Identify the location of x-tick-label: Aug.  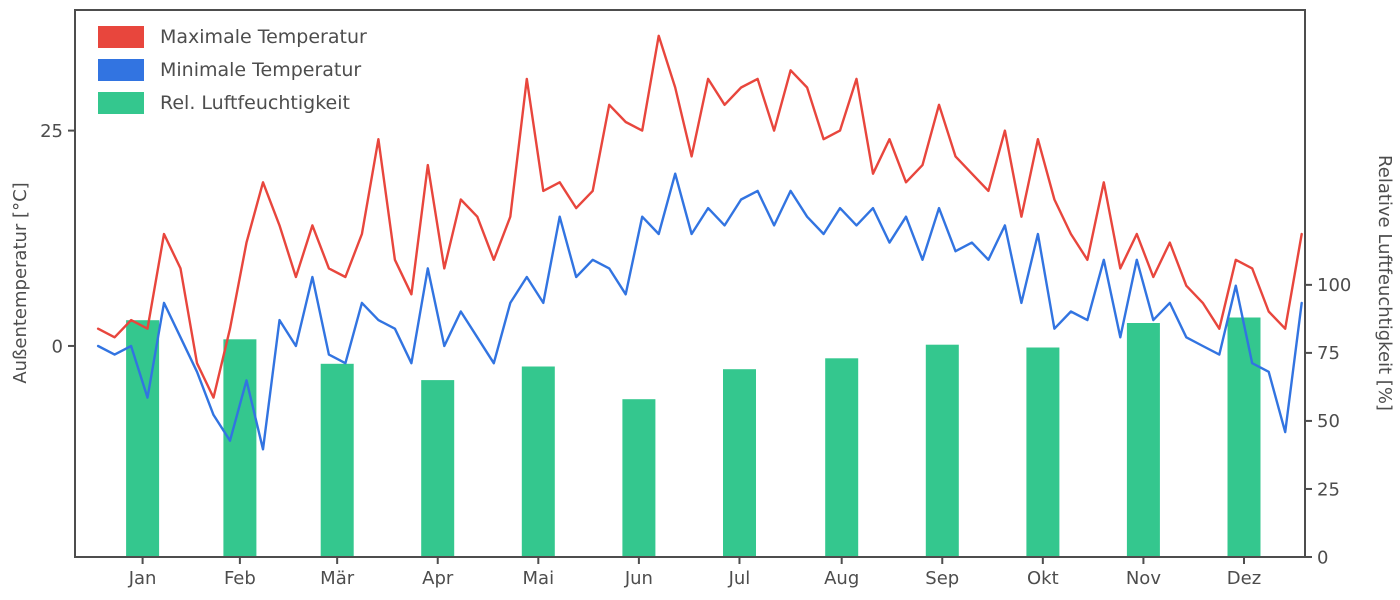
(841, 578).